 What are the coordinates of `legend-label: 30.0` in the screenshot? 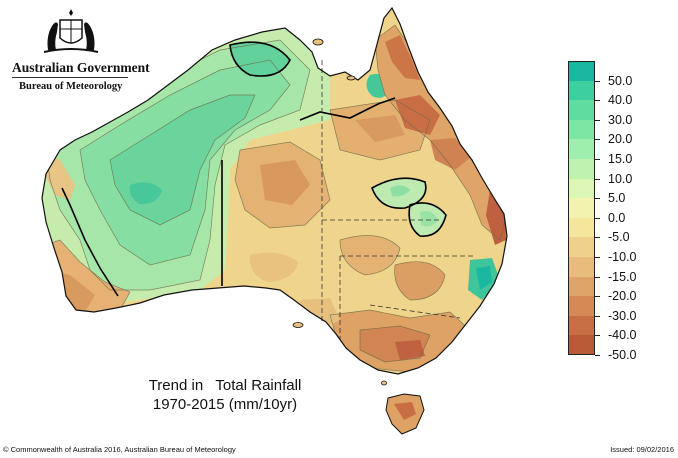 It's located at (620, 119).